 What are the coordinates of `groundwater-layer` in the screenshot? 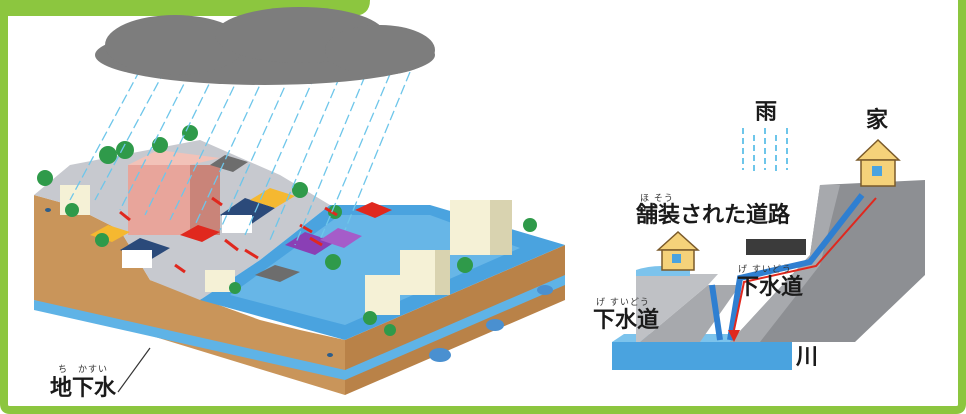 It's located at (299, 327).